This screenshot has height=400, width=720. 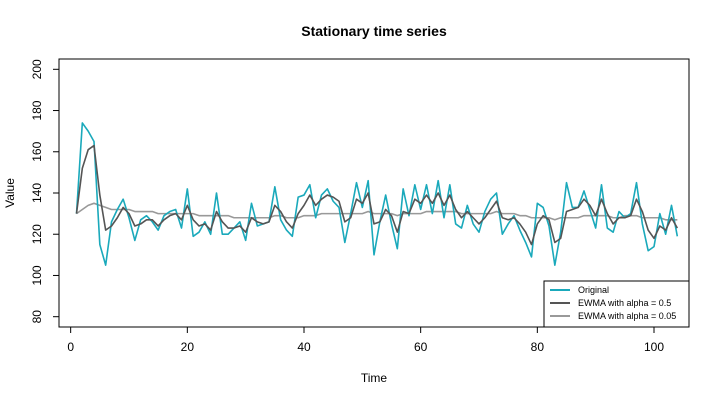 What do you see at coordinates (37, 234) in the screenshot?
I see `y-tick-label: 120` at bounding box center [37, 234].